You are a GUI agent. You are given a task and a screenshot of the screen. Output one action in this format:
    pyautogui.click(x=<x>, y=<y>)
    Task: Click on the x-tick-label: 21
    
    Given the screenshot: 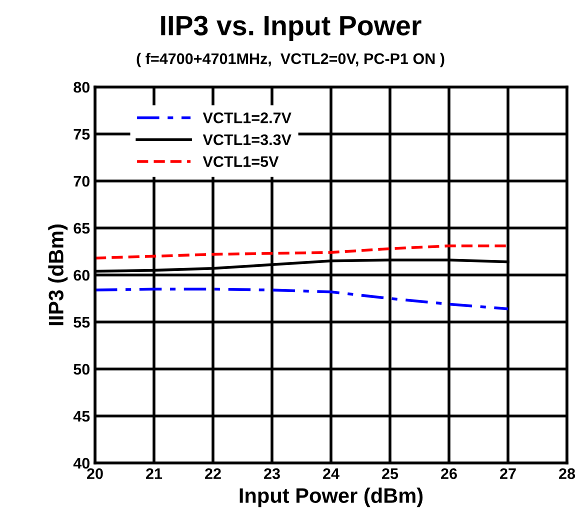 What is the action you would take?
    pyautogui.click(x=154, y=473)
    